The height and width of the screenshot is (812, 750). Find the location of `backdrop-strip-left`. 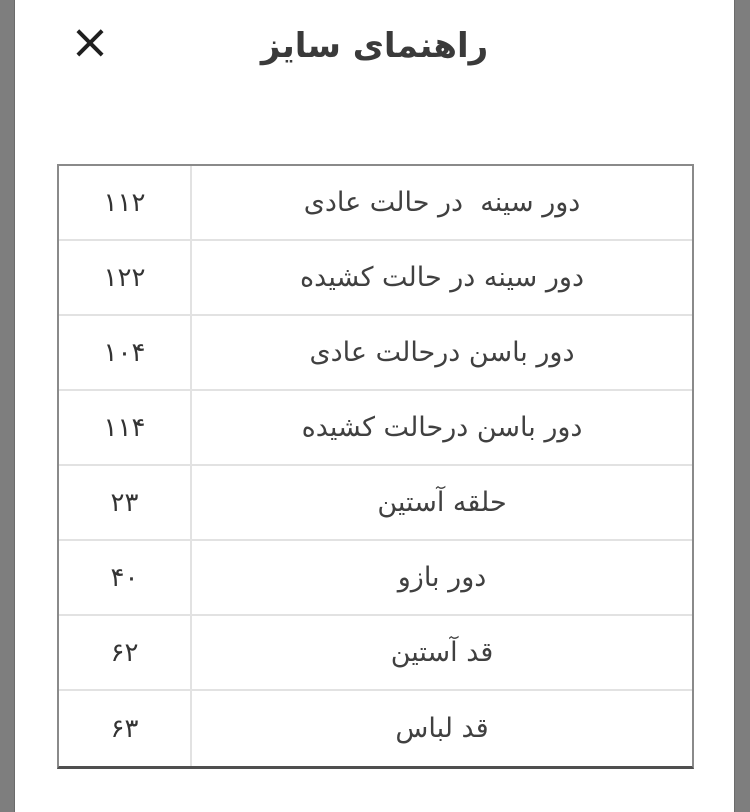

backdrop-strip-left is located at coordinates (7, 406).